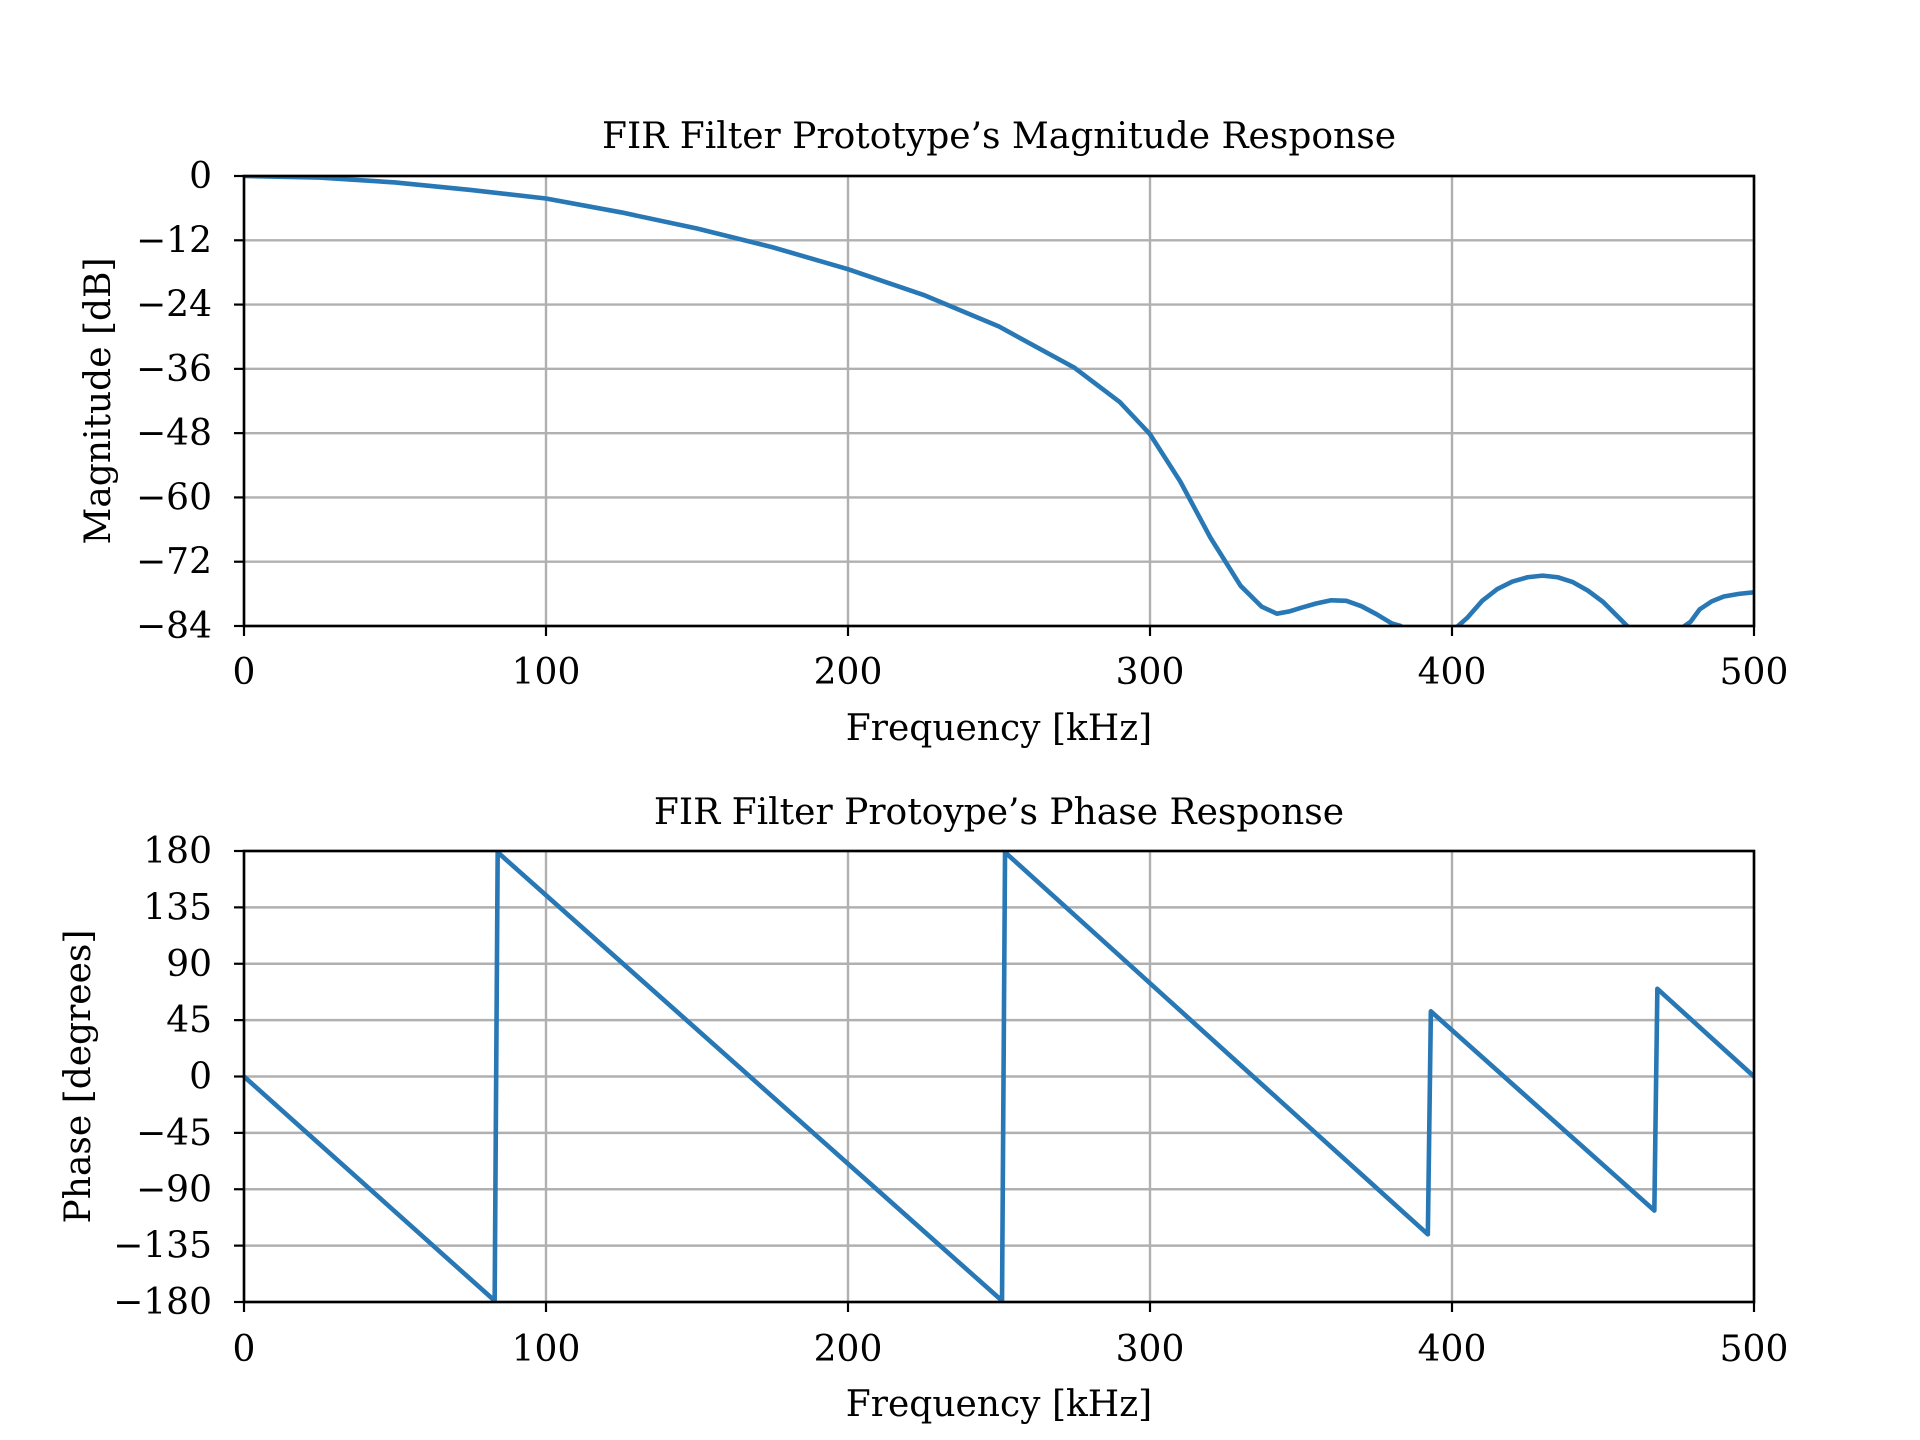  I want to click on y-axis-label: Phase [degrees], so click(78, 1077).